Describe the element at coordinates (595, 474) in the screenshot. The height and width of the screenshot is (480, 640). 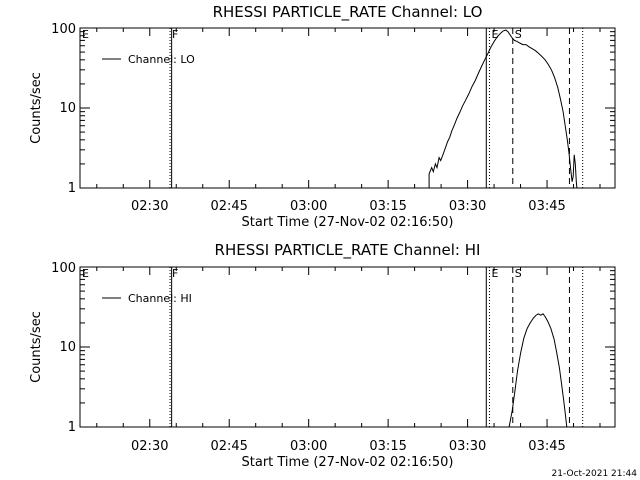
I see `footer-timestamp: 21-Oct-2021 21:44` at that location.